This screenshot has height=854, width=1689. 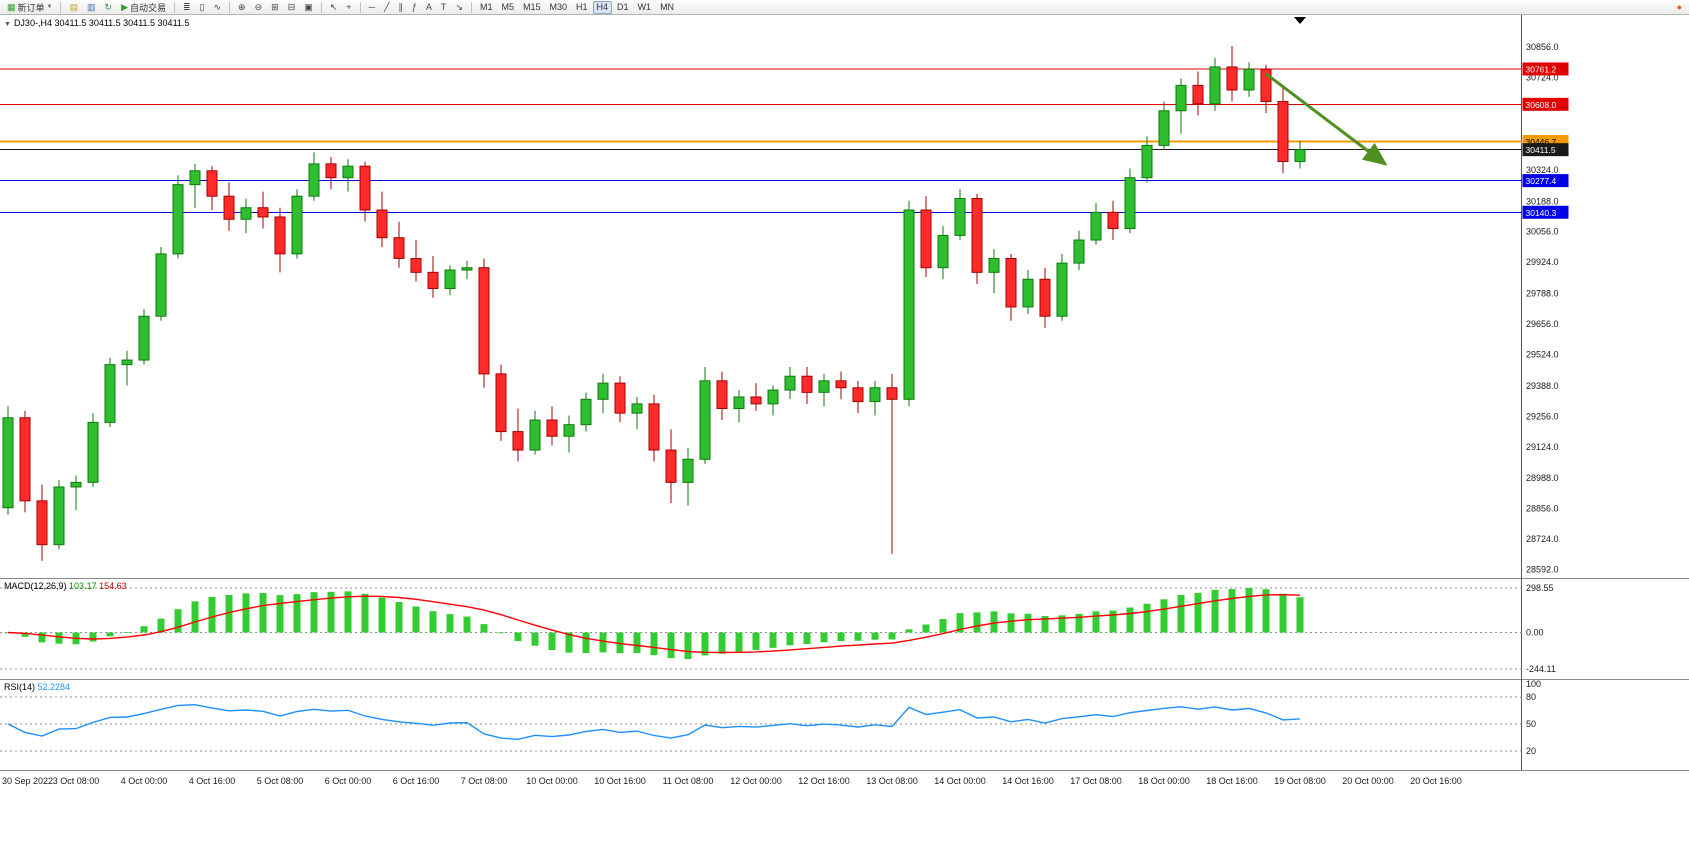 I want to click on svg-text: 20, so click(x=1531, y=751).